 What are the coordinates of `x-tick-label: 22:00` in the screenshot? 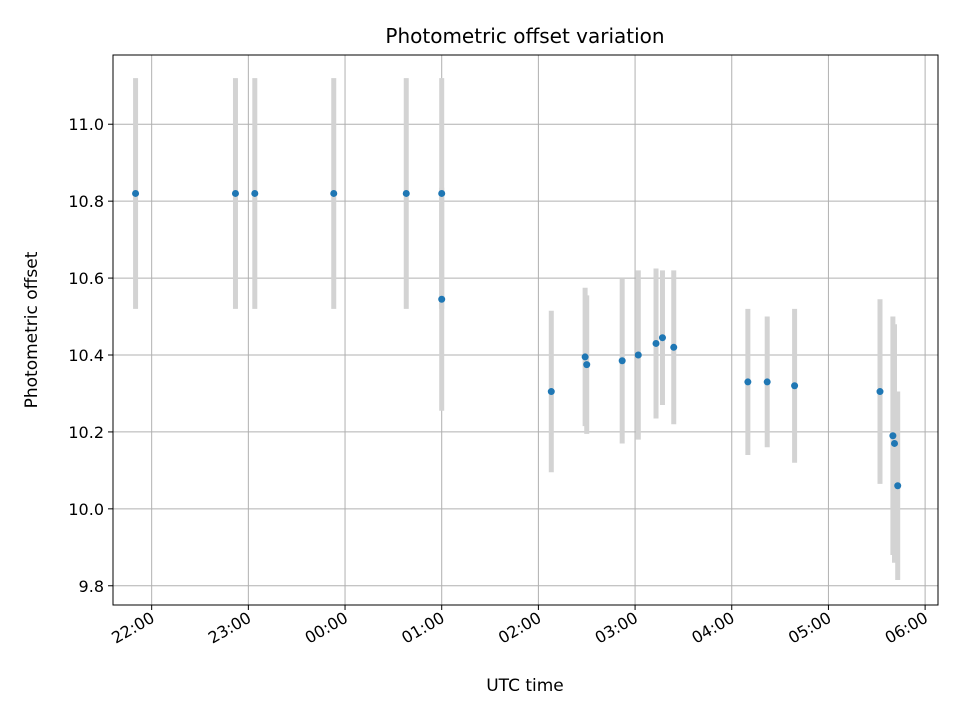 It's located at (132, 628).